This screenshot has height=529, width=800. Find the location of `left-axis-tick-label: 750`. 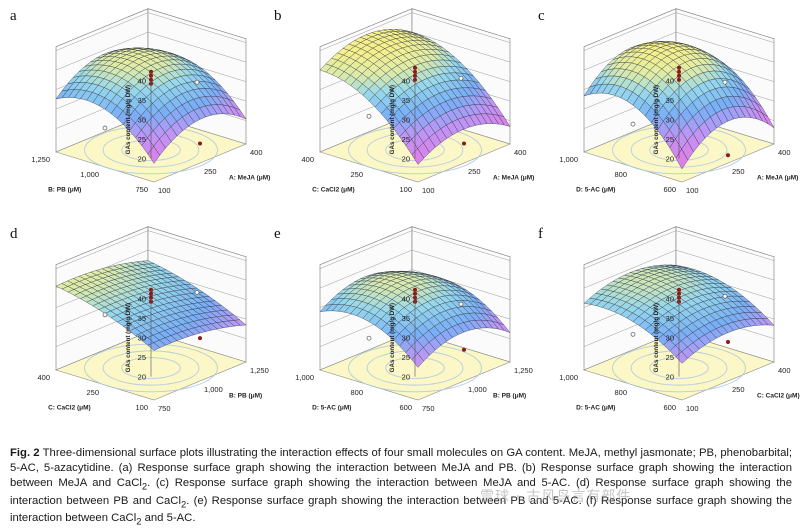

left-axis-tick-label: 750 is located at coordinates (141, 189).